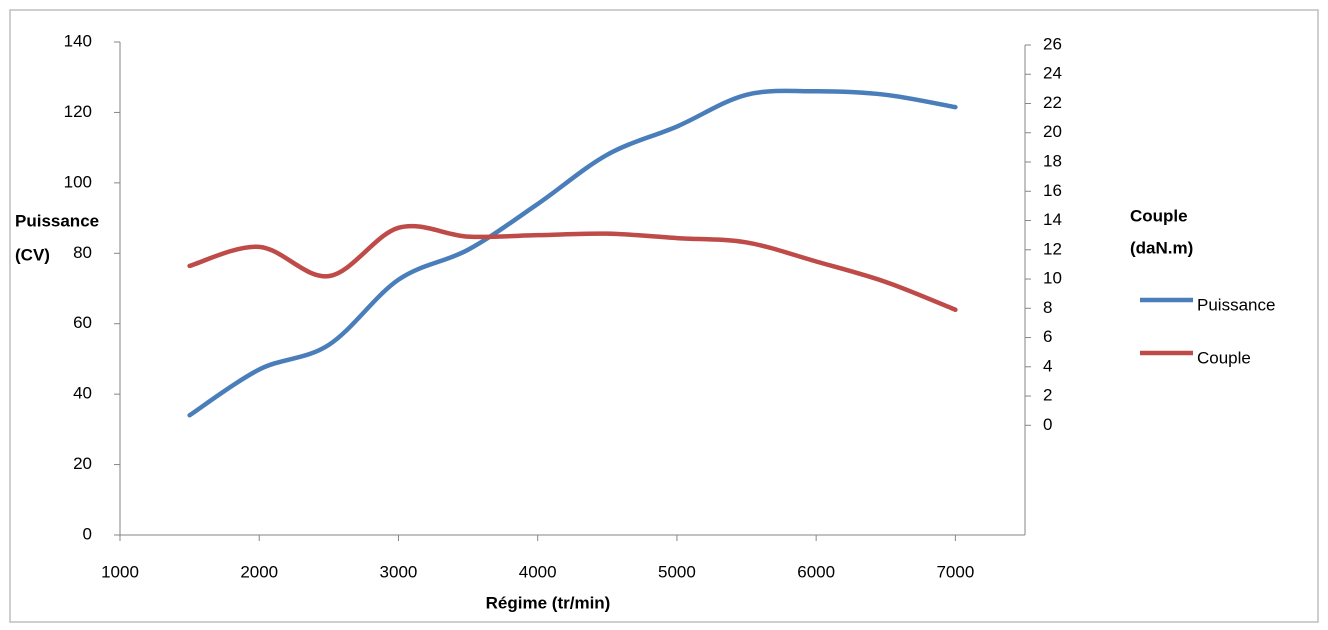 Image resolution: width=1328 pixels, height=630 pixels. Describe the element at coordinates (1224, 357) in the screenshot. I see `legend-label: Couple` at that location.